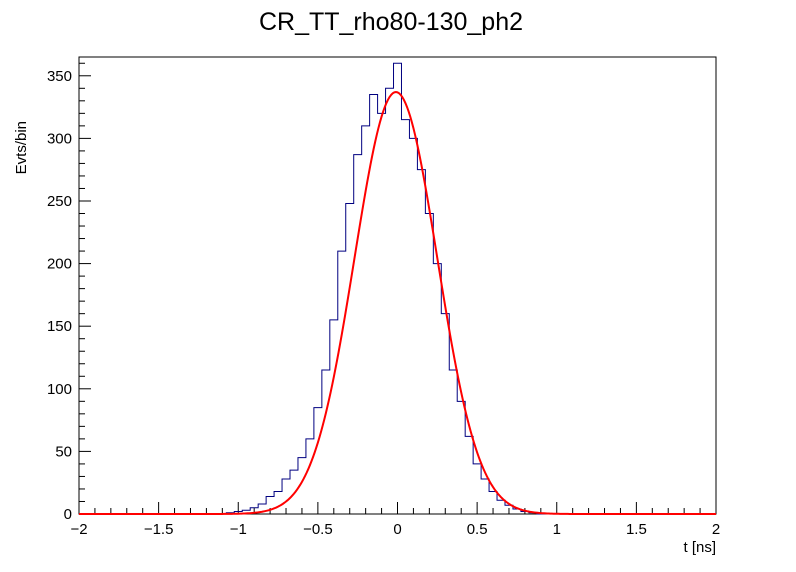 This screenshot has width=796, height=572. What do you see at coordinates (636, 529) in the screenshot?
I see `x-tick-label: 1.5` at bounding box center [636, 529].